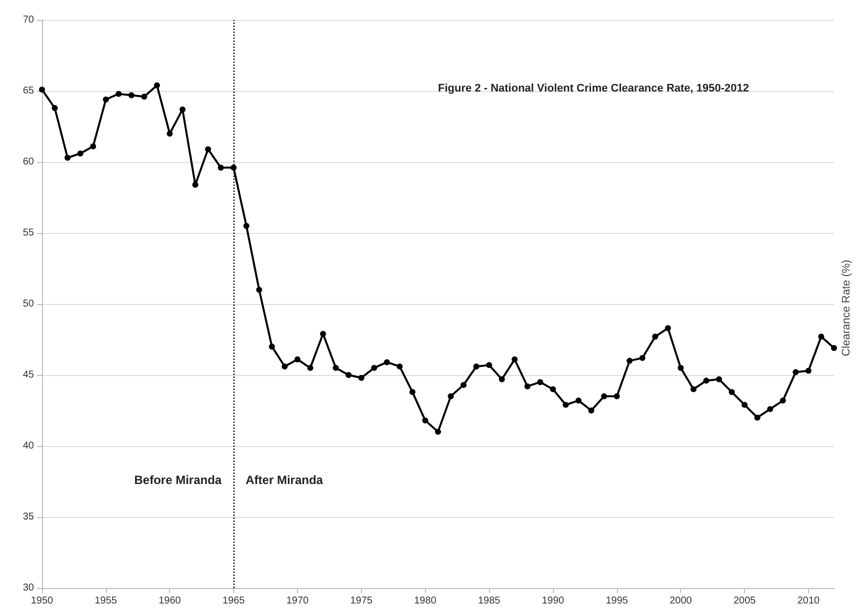 The image size is (862, 616). I want to click on y-tick-label: 40, so click(28, 446).